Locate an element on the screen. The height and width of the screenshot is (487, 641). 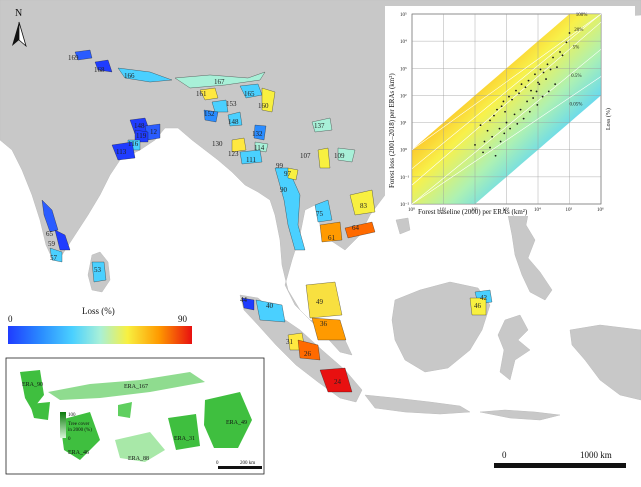
inset-label-era-167: ERA_167 is located at coordinates (136, 387).